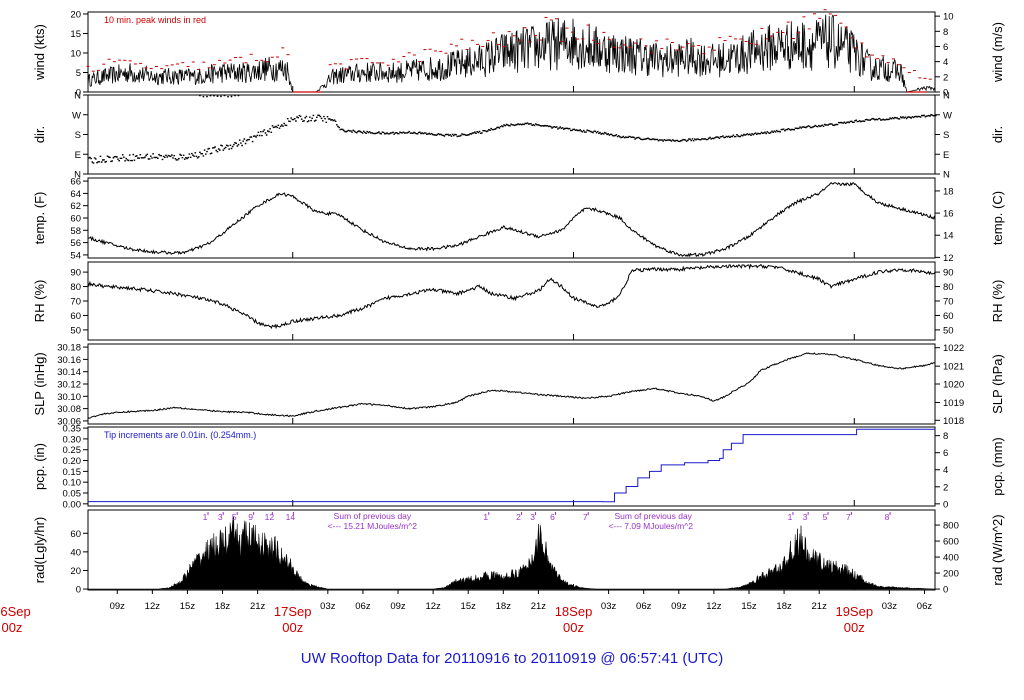  Describe the element at coordinates (948, 302) in the screenshot. I see `y-tick-label-right: 70` at that location.